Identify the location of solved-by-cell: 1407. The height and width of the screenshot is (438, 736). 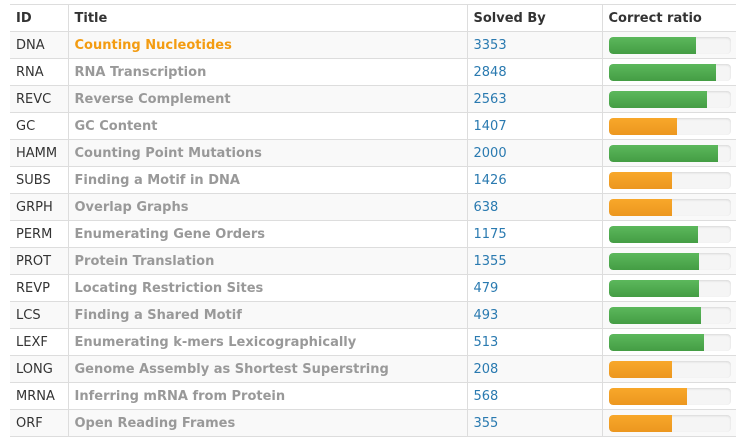
(534, 126).